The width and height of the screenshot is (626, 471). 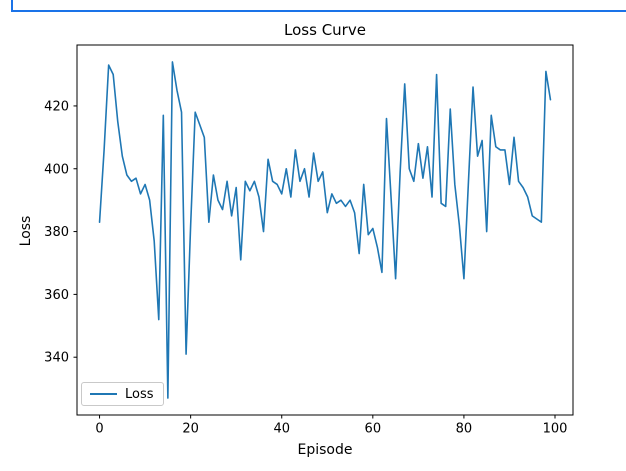 What do you see at coordinates (56, 232) in the screenshot?
I see `y-tick-label: 380` at bounding box center [56, 232].